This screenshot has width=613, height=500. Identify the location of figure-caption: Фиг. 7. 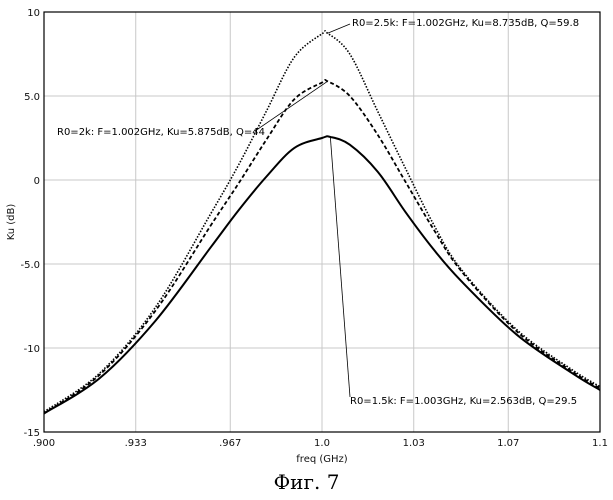
(306, 482).